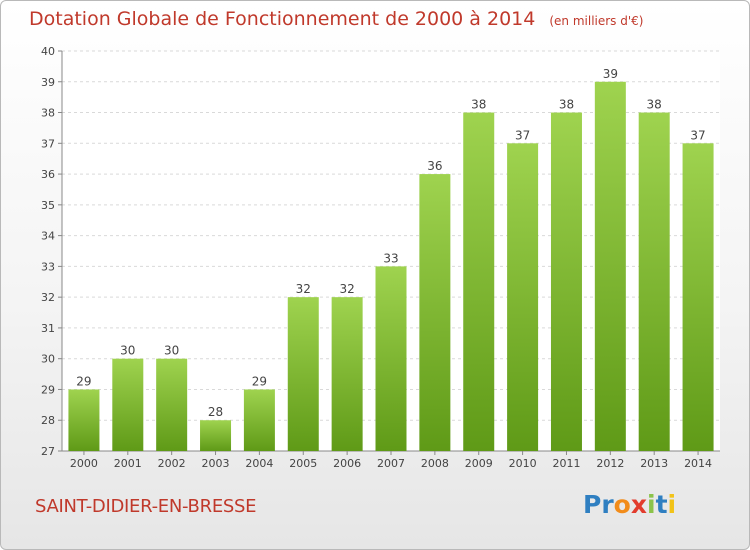 Image resolution: width=750 pixels, height=550 pixels. I want to click on y-tick-label: 31, so click(48, 328).